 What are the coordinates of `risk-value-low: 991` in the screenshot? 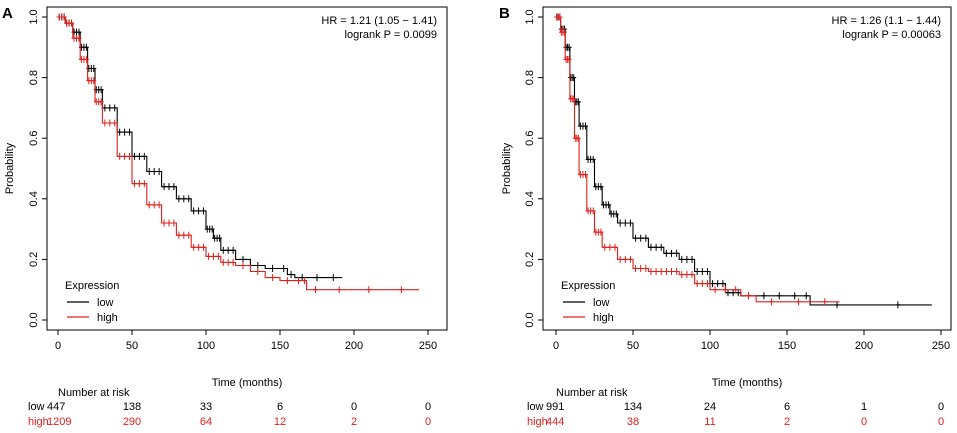 It's located at (555, 407).